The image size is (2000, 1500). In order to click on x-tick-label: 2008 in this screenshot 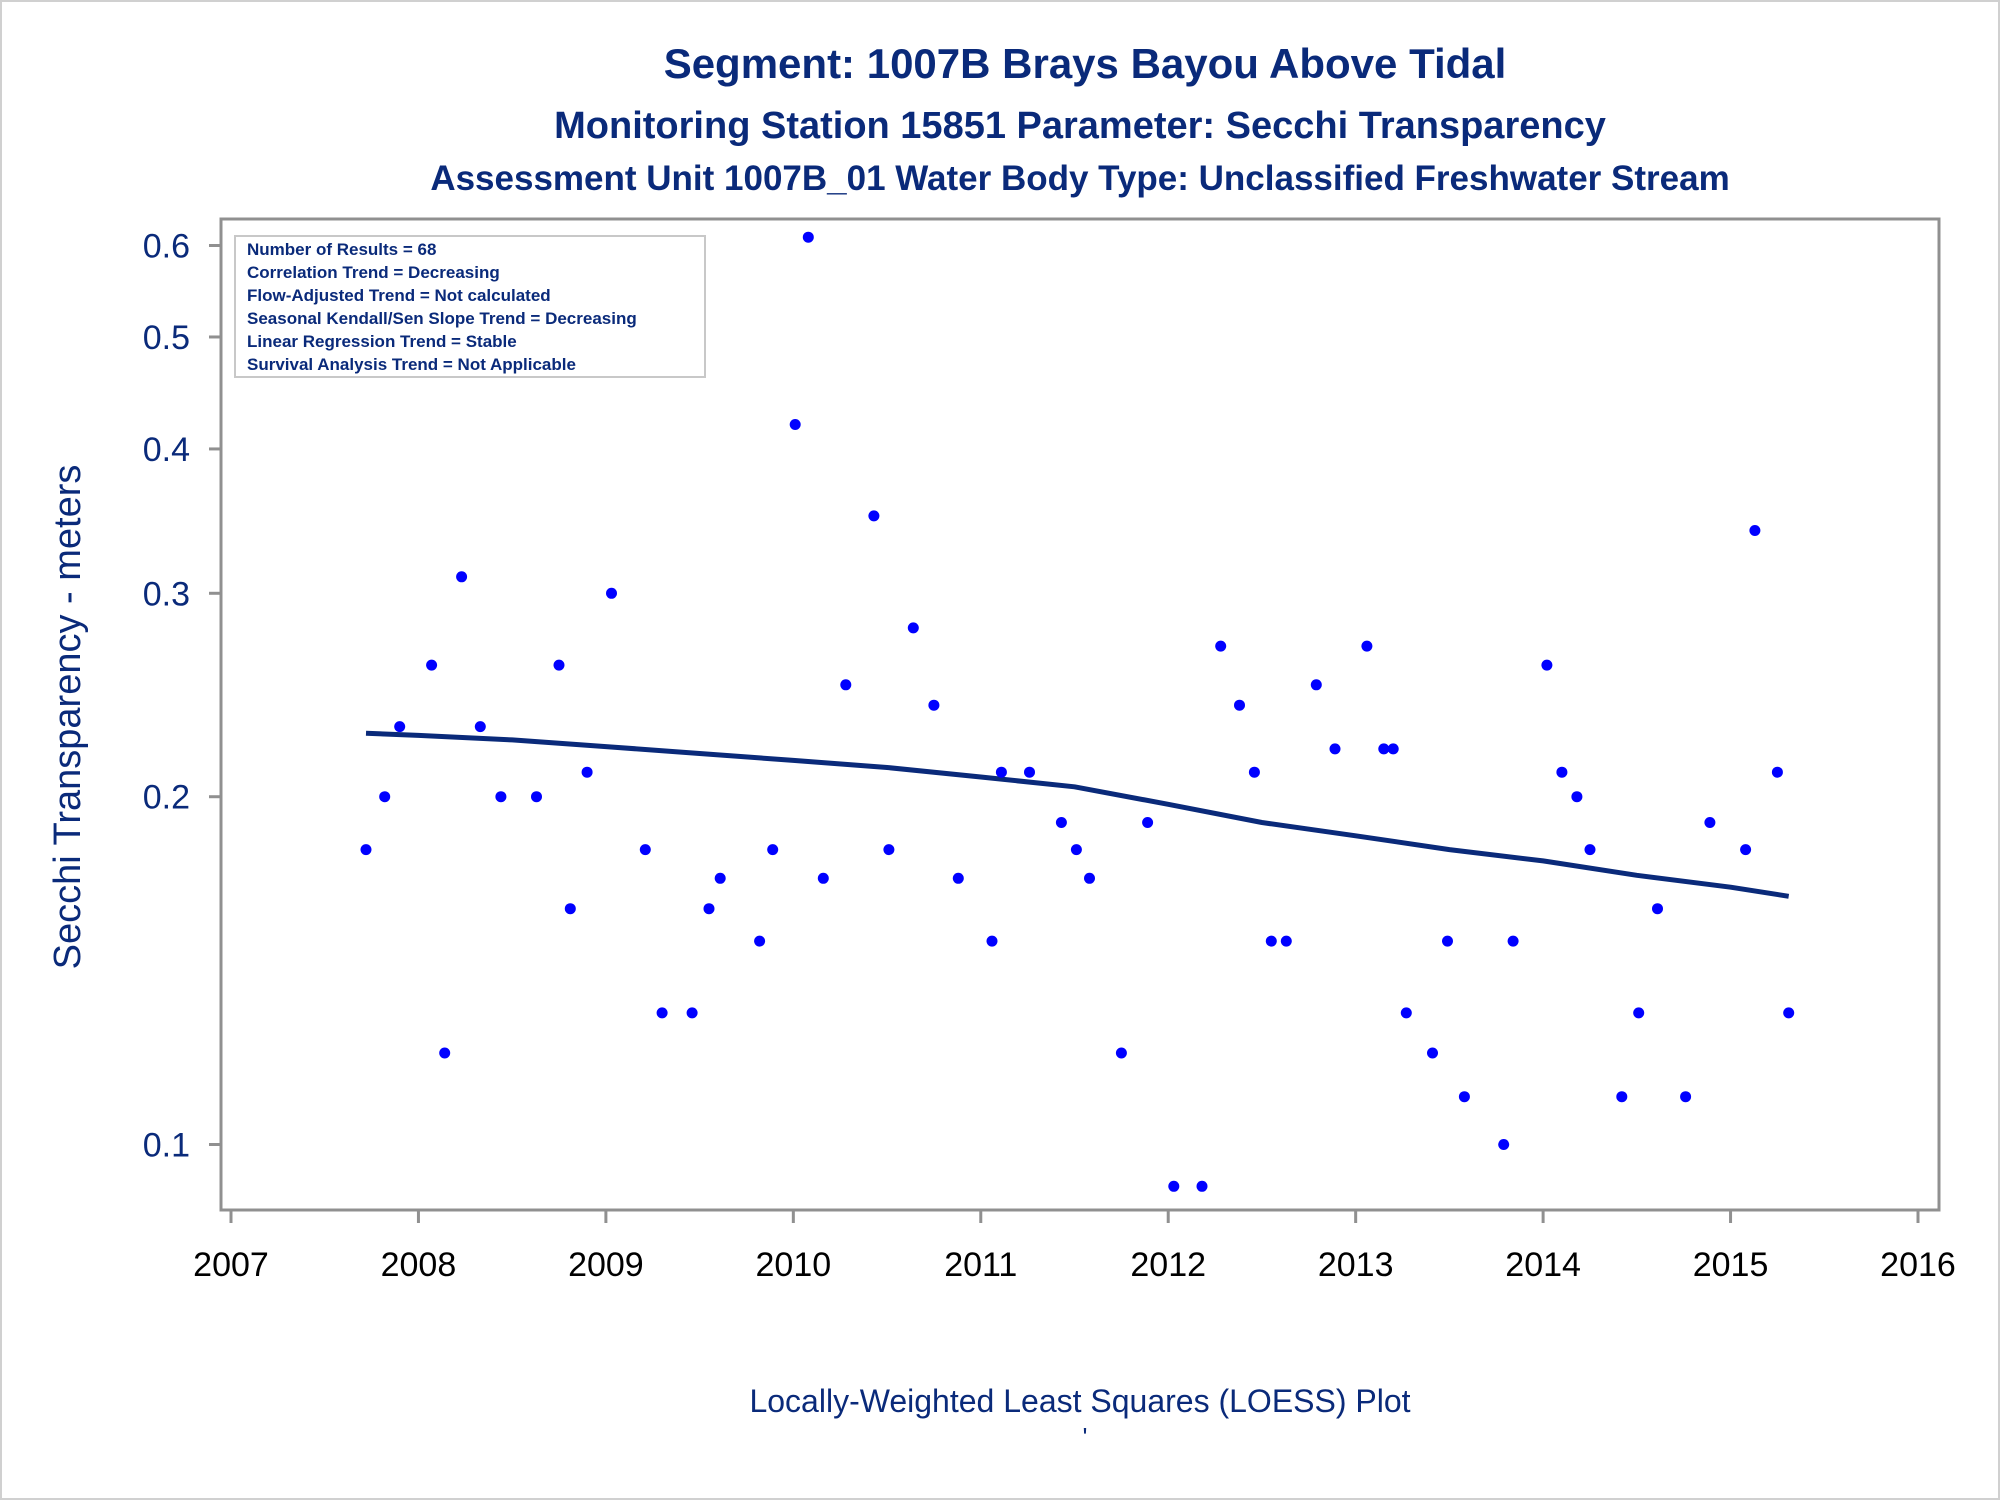, I will do `click(419, 1265)`.